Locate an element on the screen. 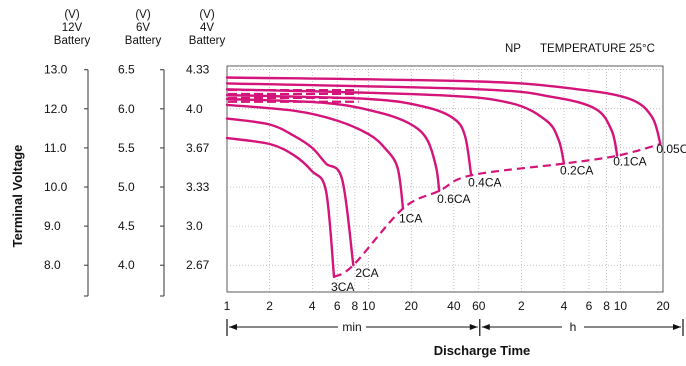 The width and height of the screenshot is (686, 366). x-tick-label: 60 is located at coordinates (479, 306).